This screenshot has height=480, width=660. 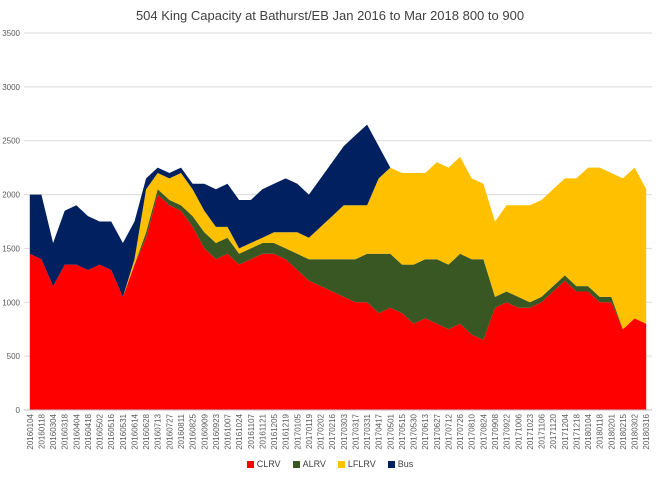 I want to click on x-tick-label: 20161107, so click(x=251, y=431).